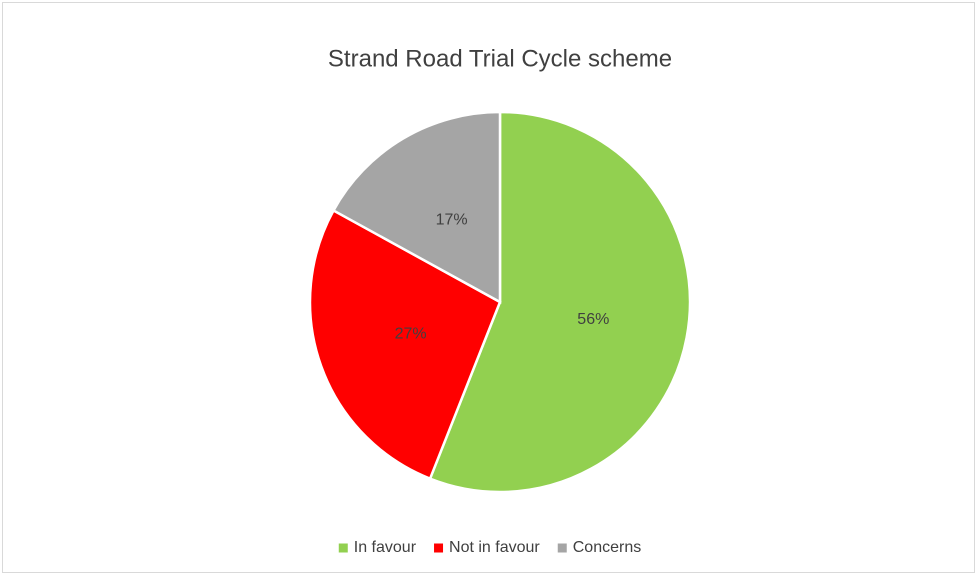  What do you see at coordinates (607, 547) in the screenshot?
I see `legend-label: Concerns` at bounding box center [607, 547].